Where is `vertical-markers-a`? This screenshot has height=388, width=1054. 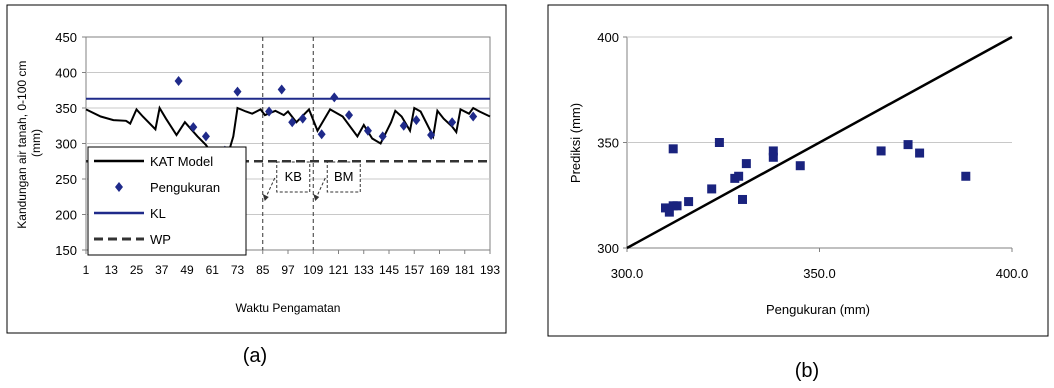 vertical-markers-a is located at coordinates (288, 143).